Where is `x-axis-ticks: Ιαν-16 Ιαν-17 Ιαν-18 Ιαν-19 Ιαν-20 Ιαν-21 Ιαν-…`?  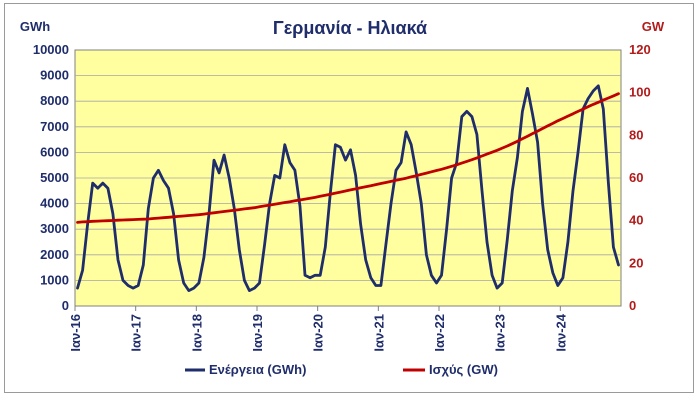 x-axis-ticks: Ιαν-16 Ιαν-17 Ιαν-18 Ιαν-19 Ιαν-20 Ιαν-21 Ιαν-… is located at coordinates (318, 329).